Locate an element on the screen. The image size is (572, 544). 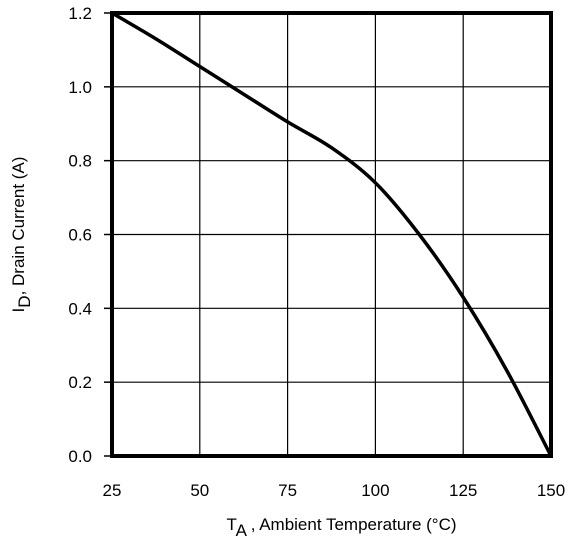
y-tick-label: 0.4 is located at coordinates (80, 308).